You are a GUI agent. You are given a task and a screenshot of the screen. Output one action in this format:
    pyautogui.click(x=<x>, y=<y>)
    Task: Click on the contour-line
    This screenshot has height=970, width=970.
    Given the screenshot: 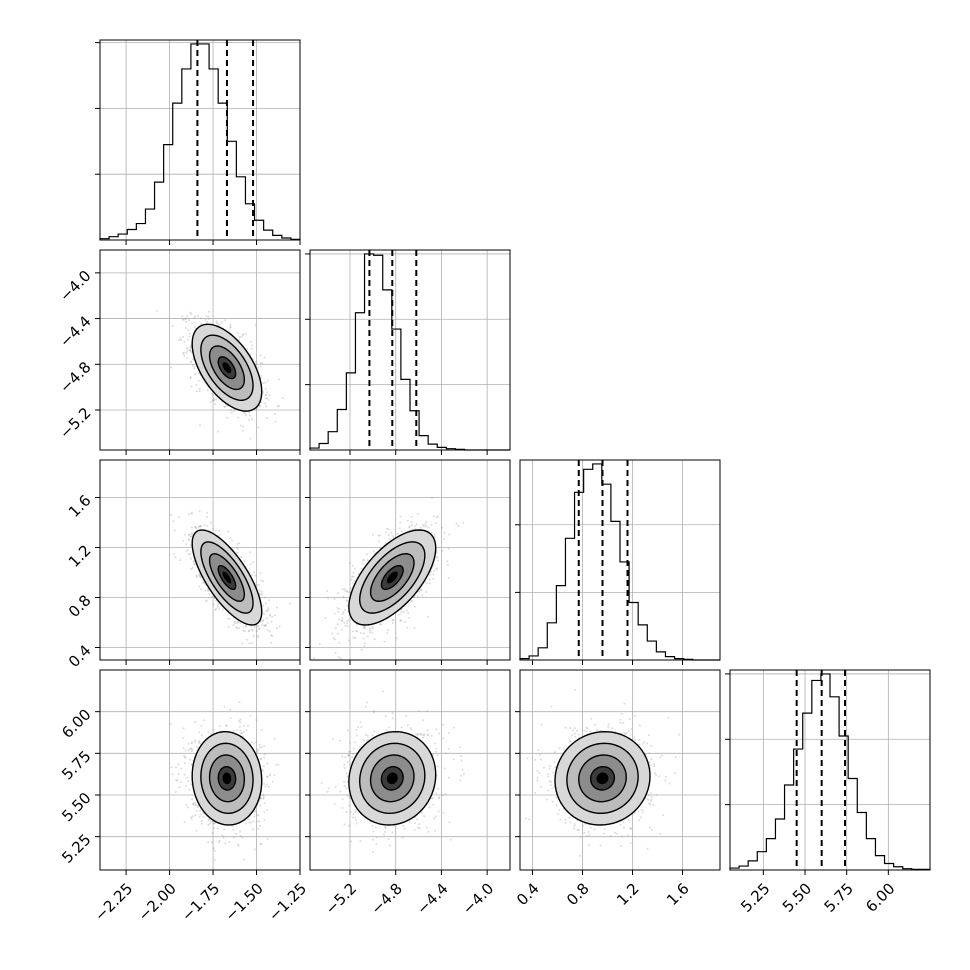 What is the action you would take?
    pyautogui.click(x=392, y=577)
    